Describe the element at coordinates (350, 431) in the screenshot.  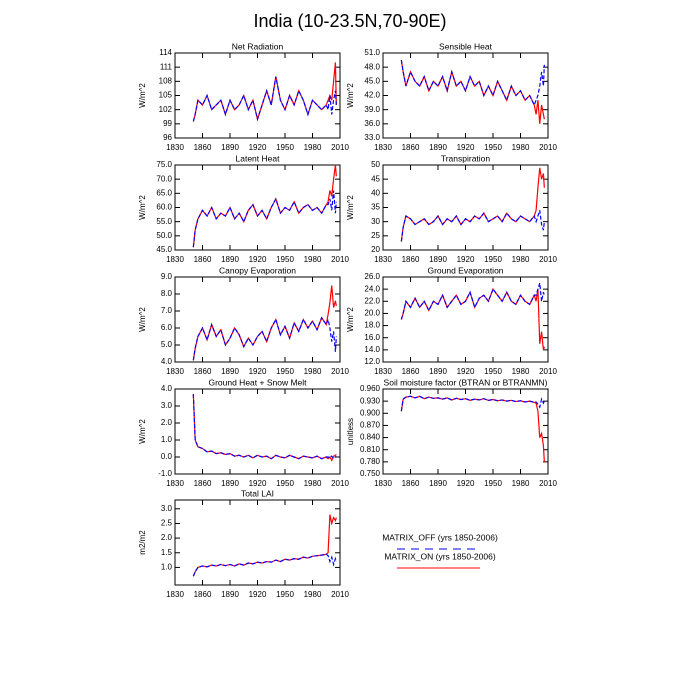
I see `y-axis-label: unitless` at that location.